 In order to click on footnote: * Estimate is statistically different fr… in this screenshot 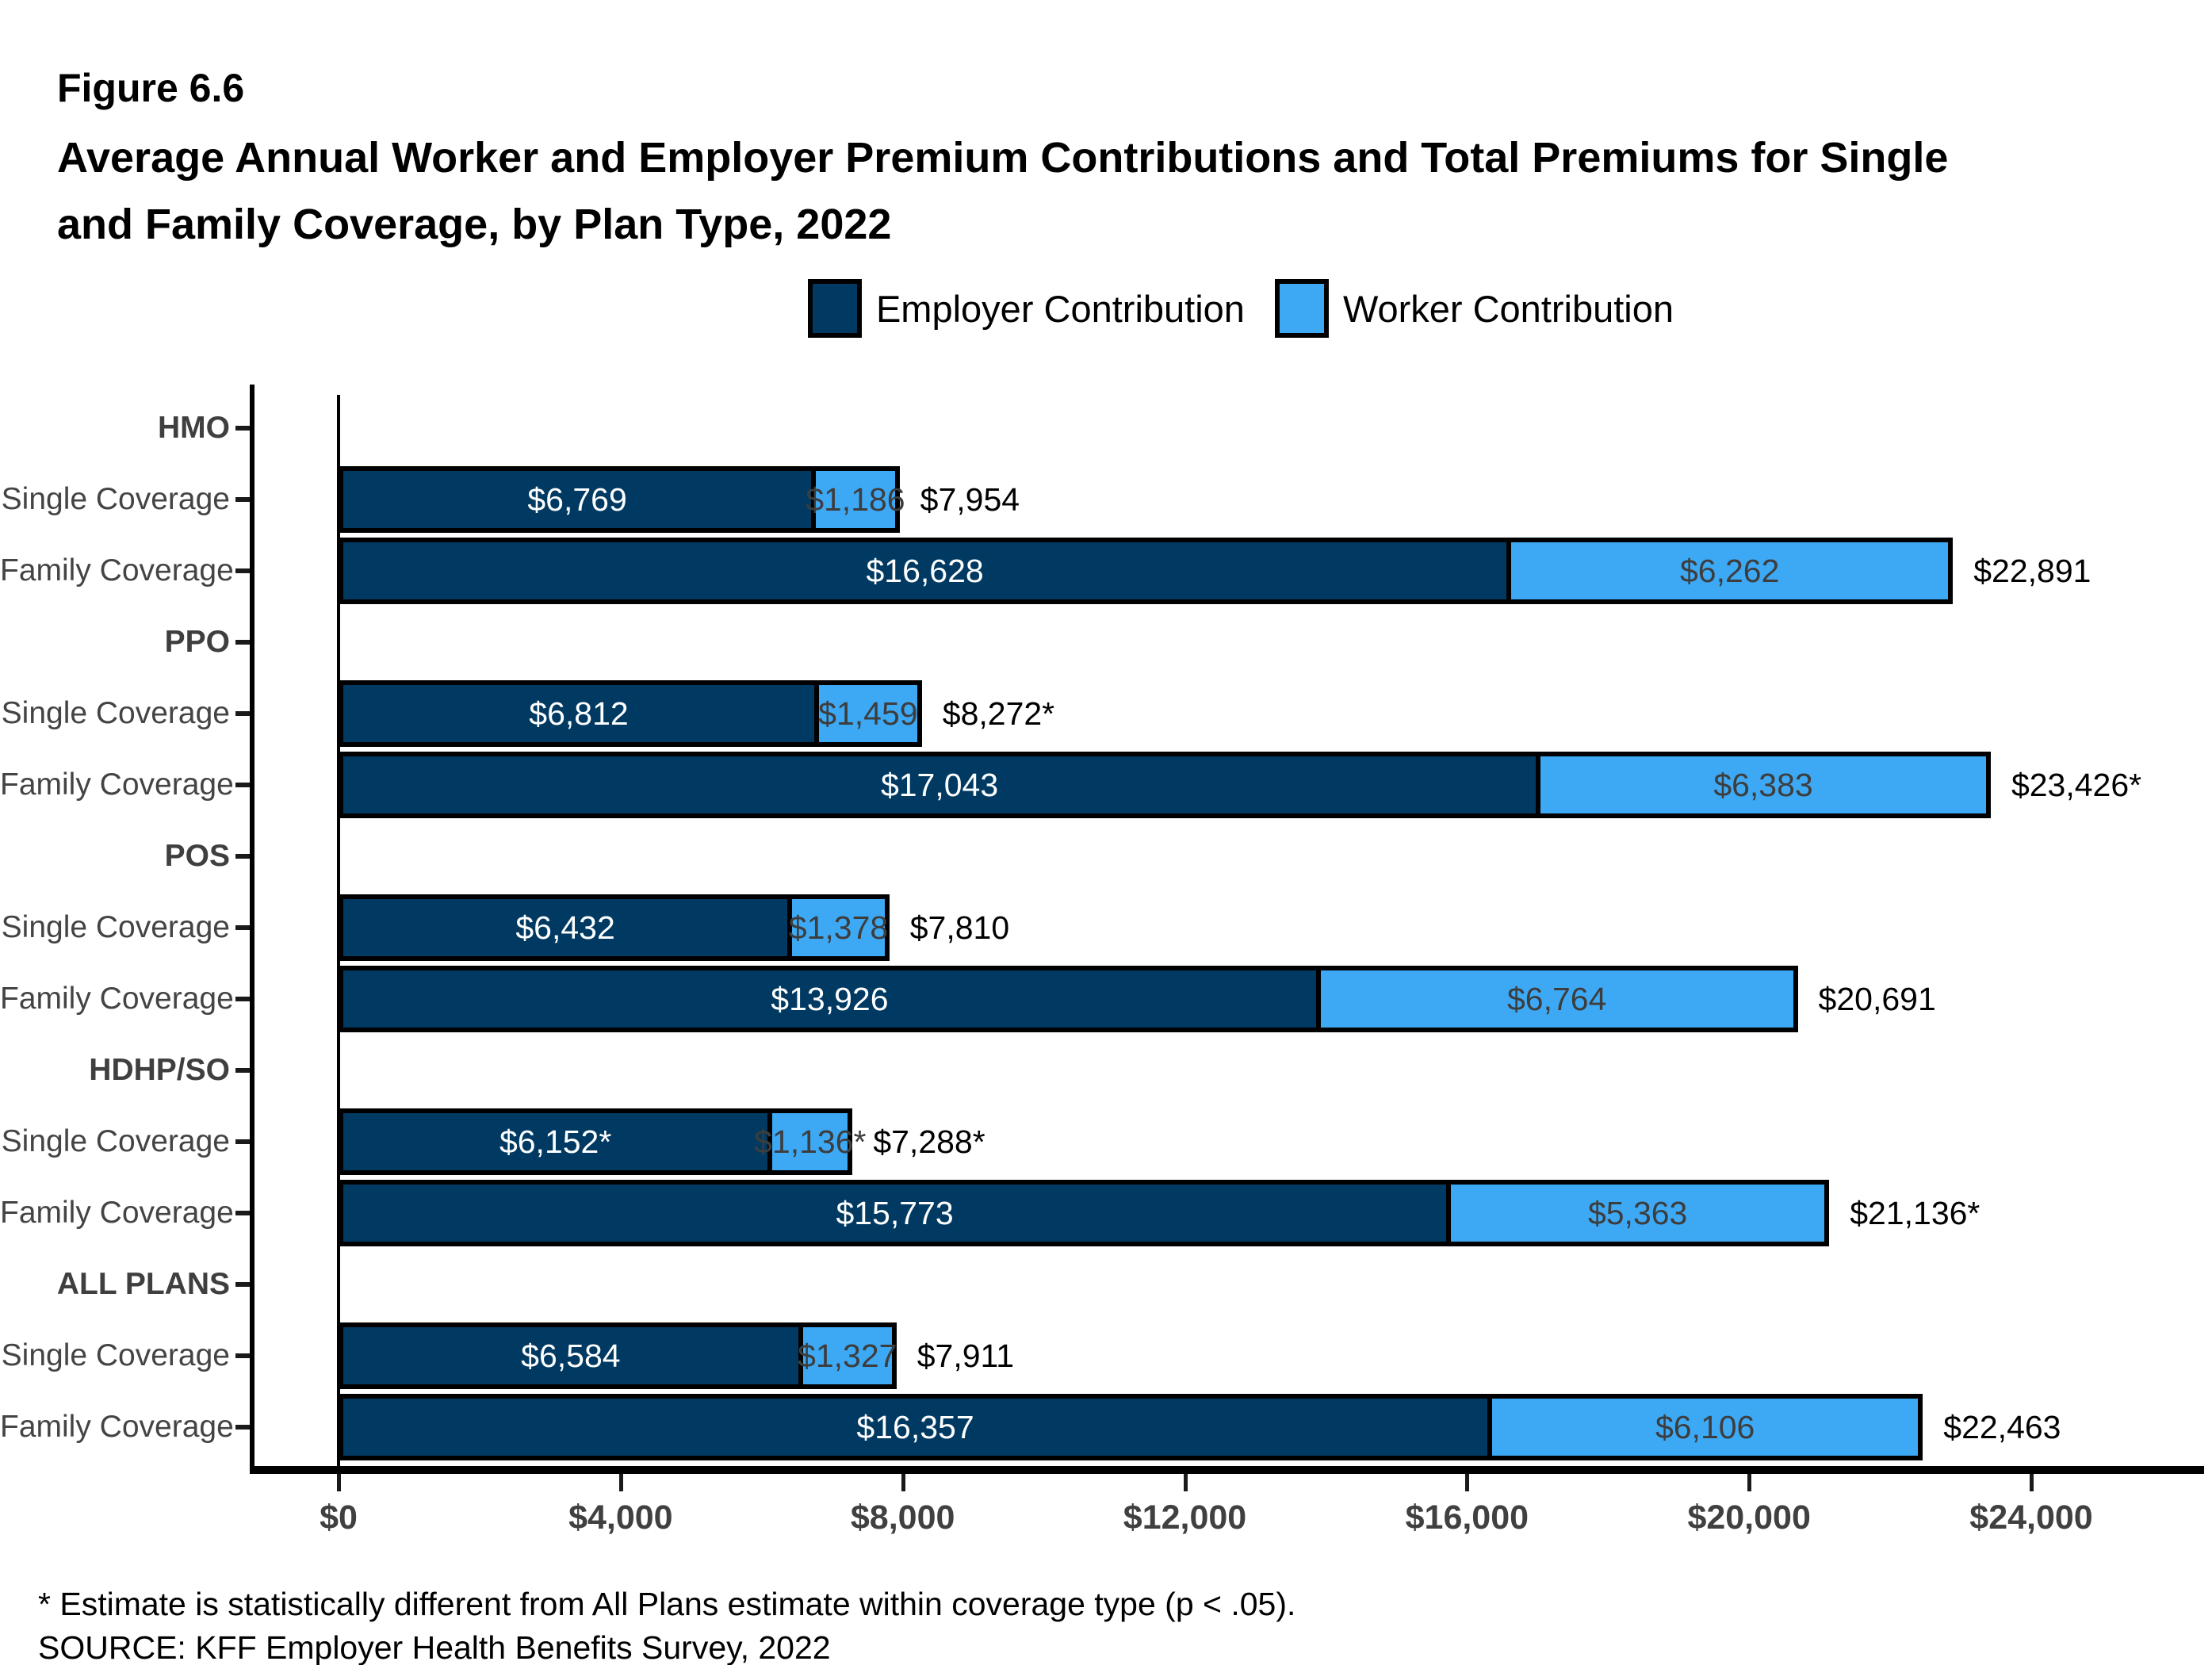, I will do `click(667, 1604)`.